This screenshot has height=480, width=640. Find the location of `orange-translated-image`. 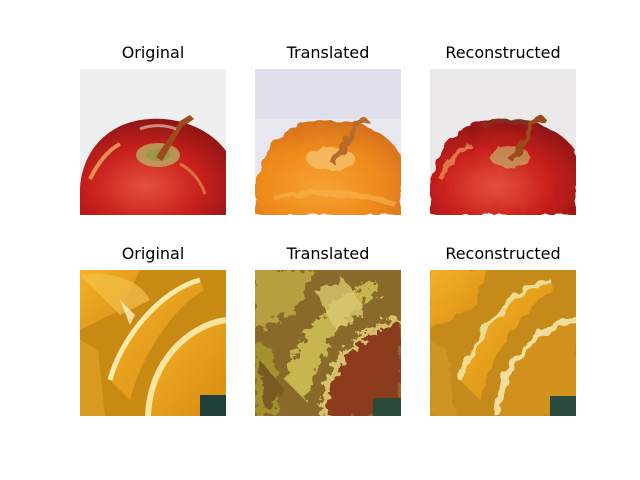

orange-translated-image is located at coordinates (328, 343).